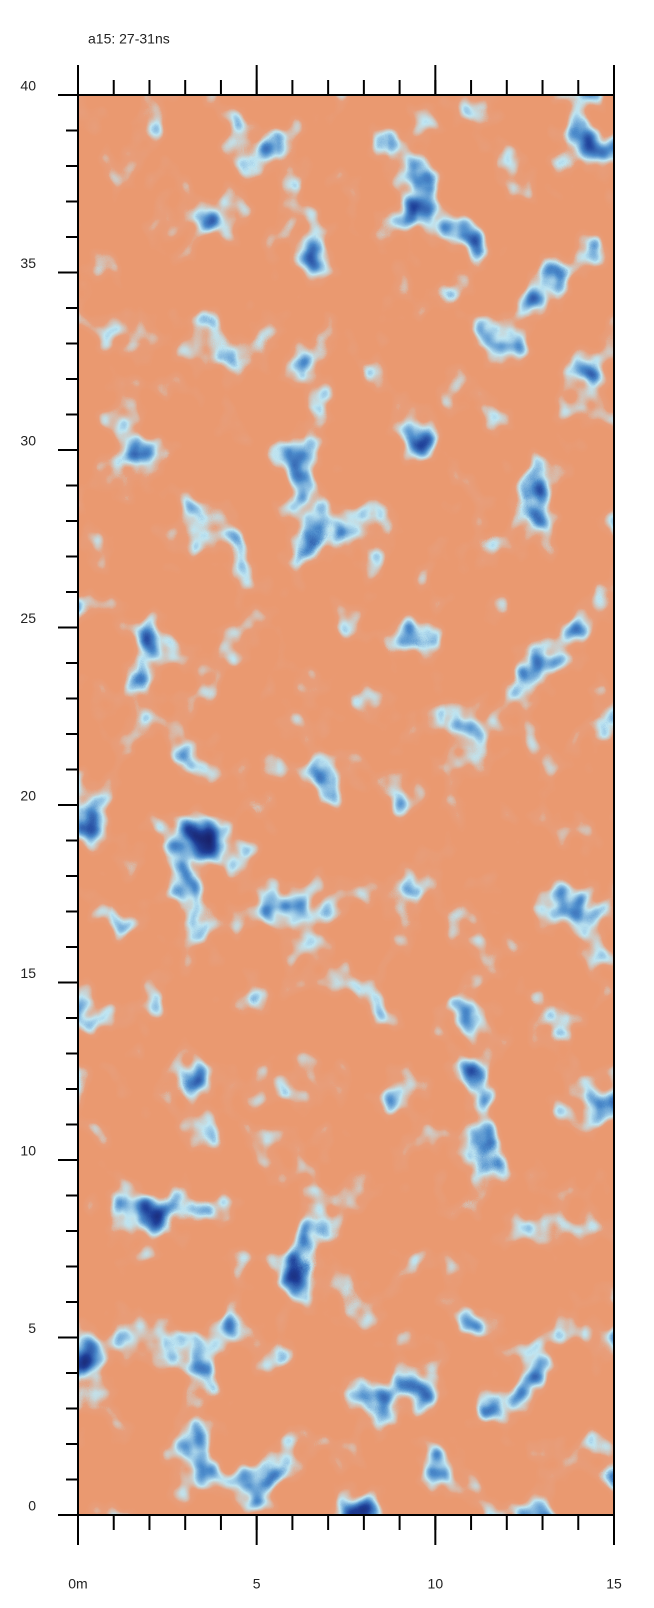  What do you see at coordinates (32, 1328) in the screenshot?
I see `y-tick-label: 5` at bounding box center [32, 1328].